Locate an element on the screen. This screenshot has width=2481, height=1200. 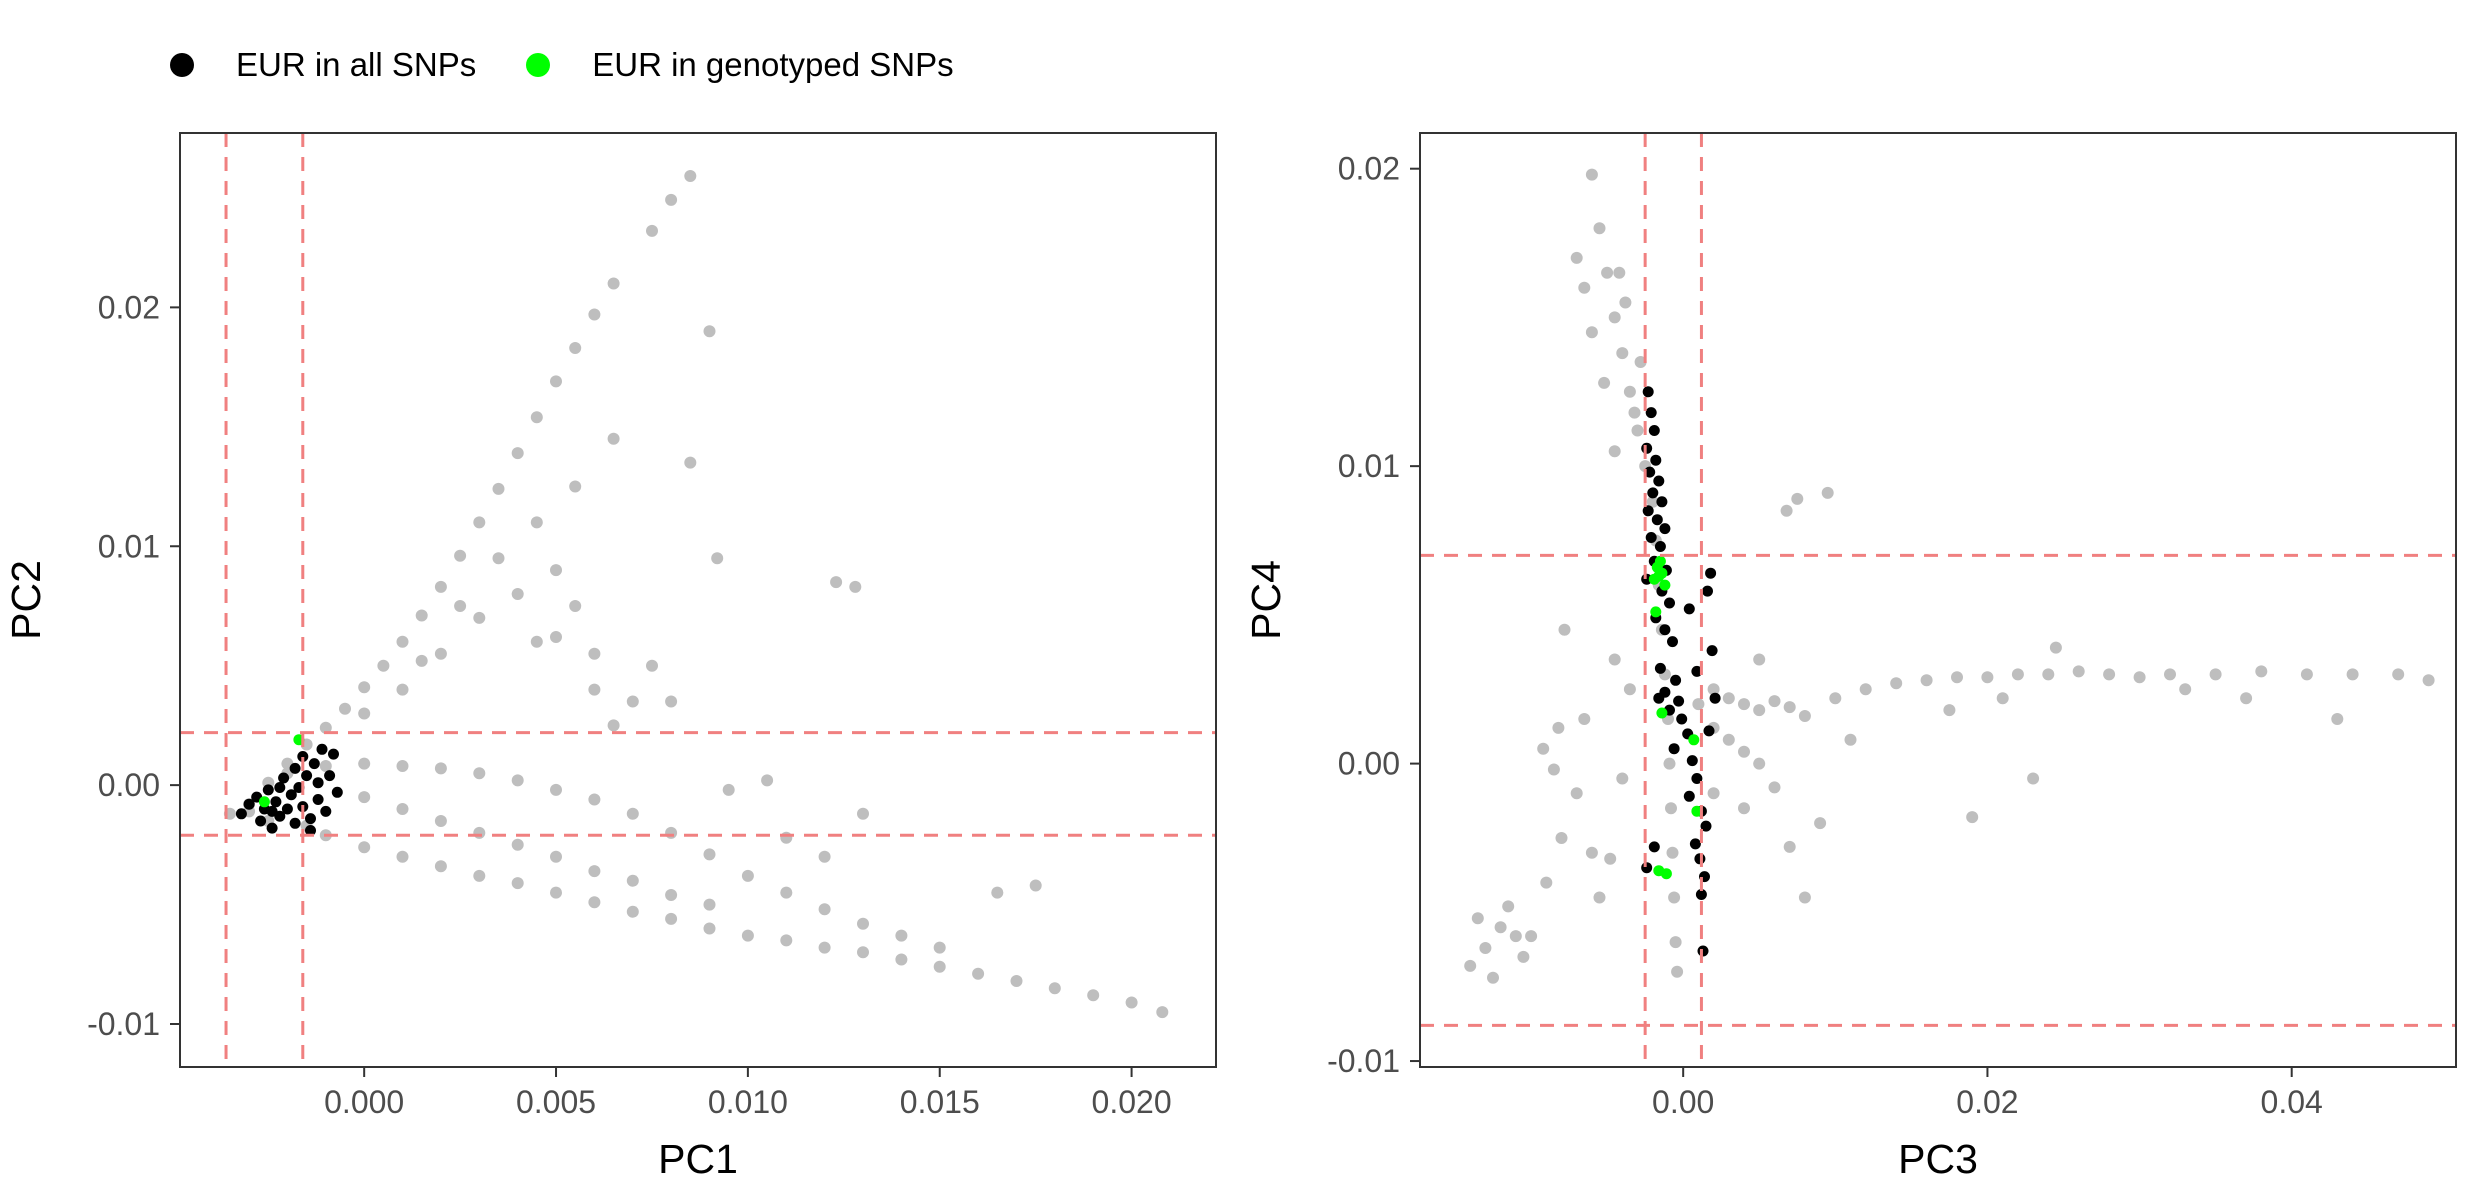
y-axis-title: PC4 is located at coordinates (1266, 600).